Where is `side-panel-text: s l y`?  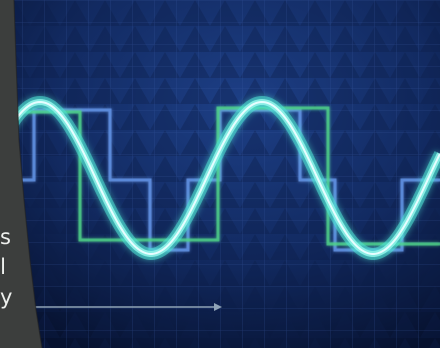 side-panel-text: s l y is located at coordinates (20, 267).